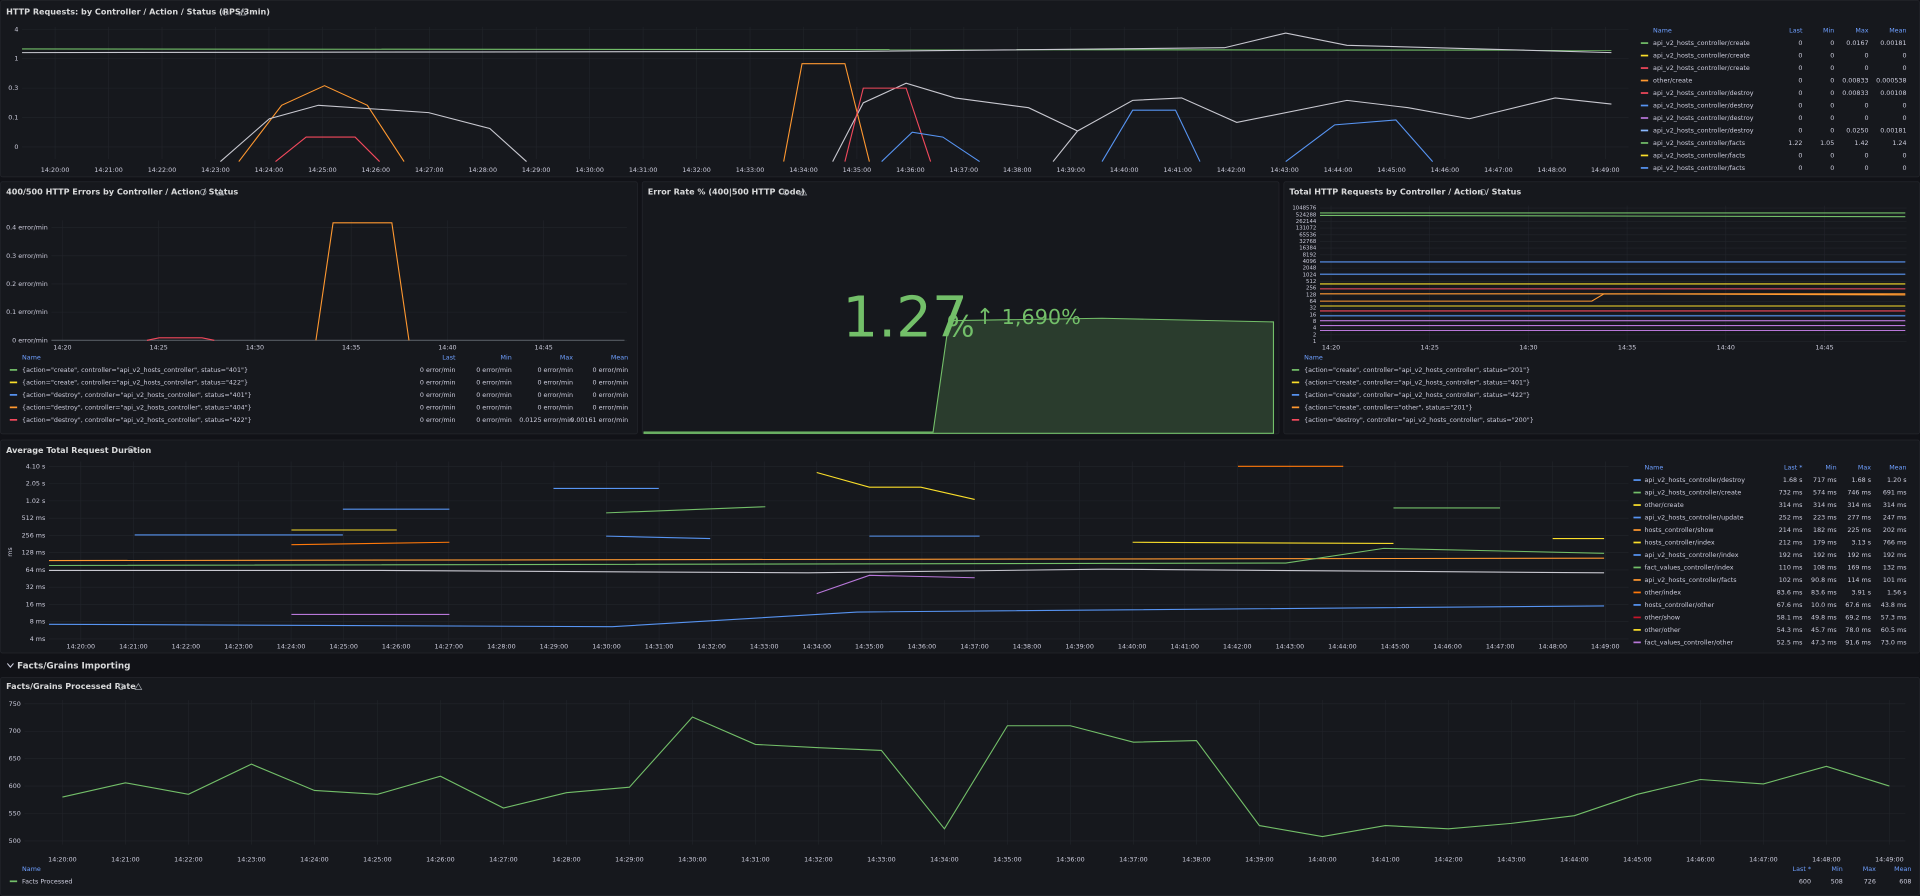 Image resolution: width=1920 pixels, height=896 pixels. I want to click on x-tick-label: 14:47:00, so click(1763, 859).